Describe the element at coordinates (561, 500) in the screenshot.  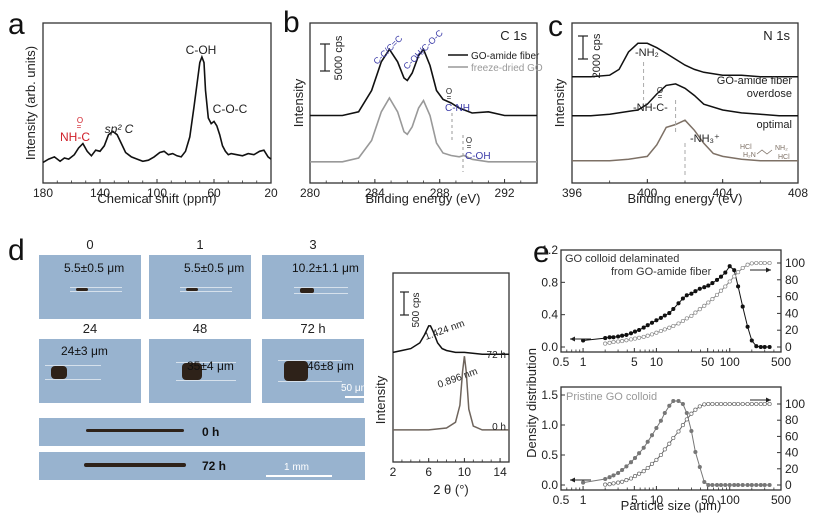
I see `x-tick-label: 0.5` at that location.